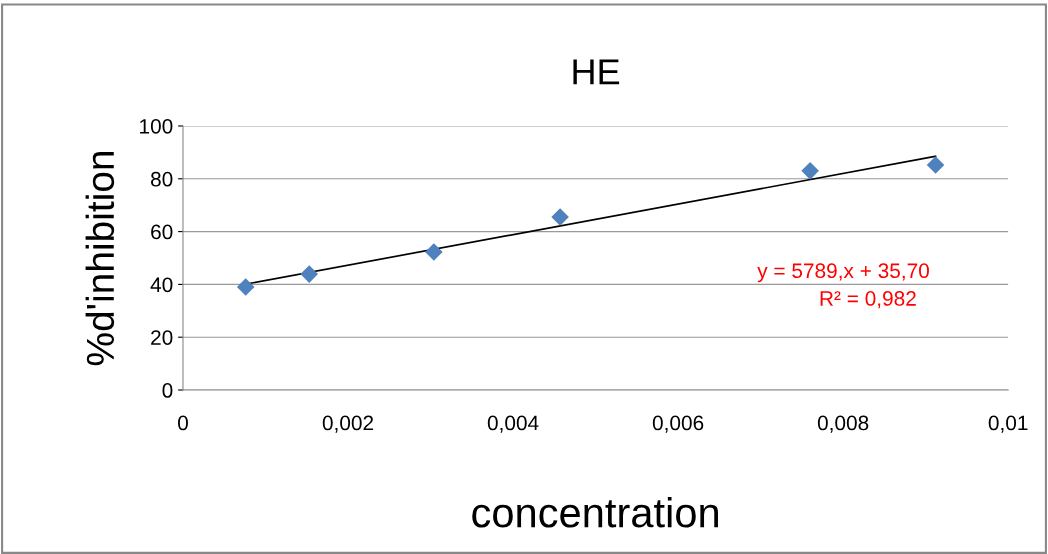 This screenshot has width=1048, height=554. What do you see at coordinates (868, 300) in the screenshot?
I see `annotation: R² = 0,982` at bounding box center [868, 300].